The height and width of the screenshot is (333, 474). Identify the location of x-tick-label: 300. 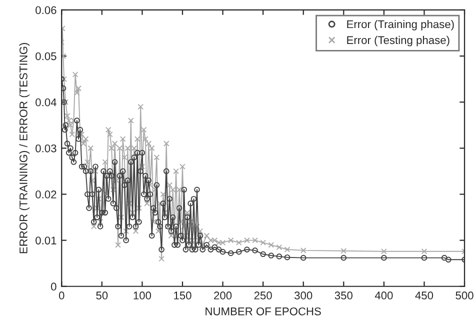
(303, 296).